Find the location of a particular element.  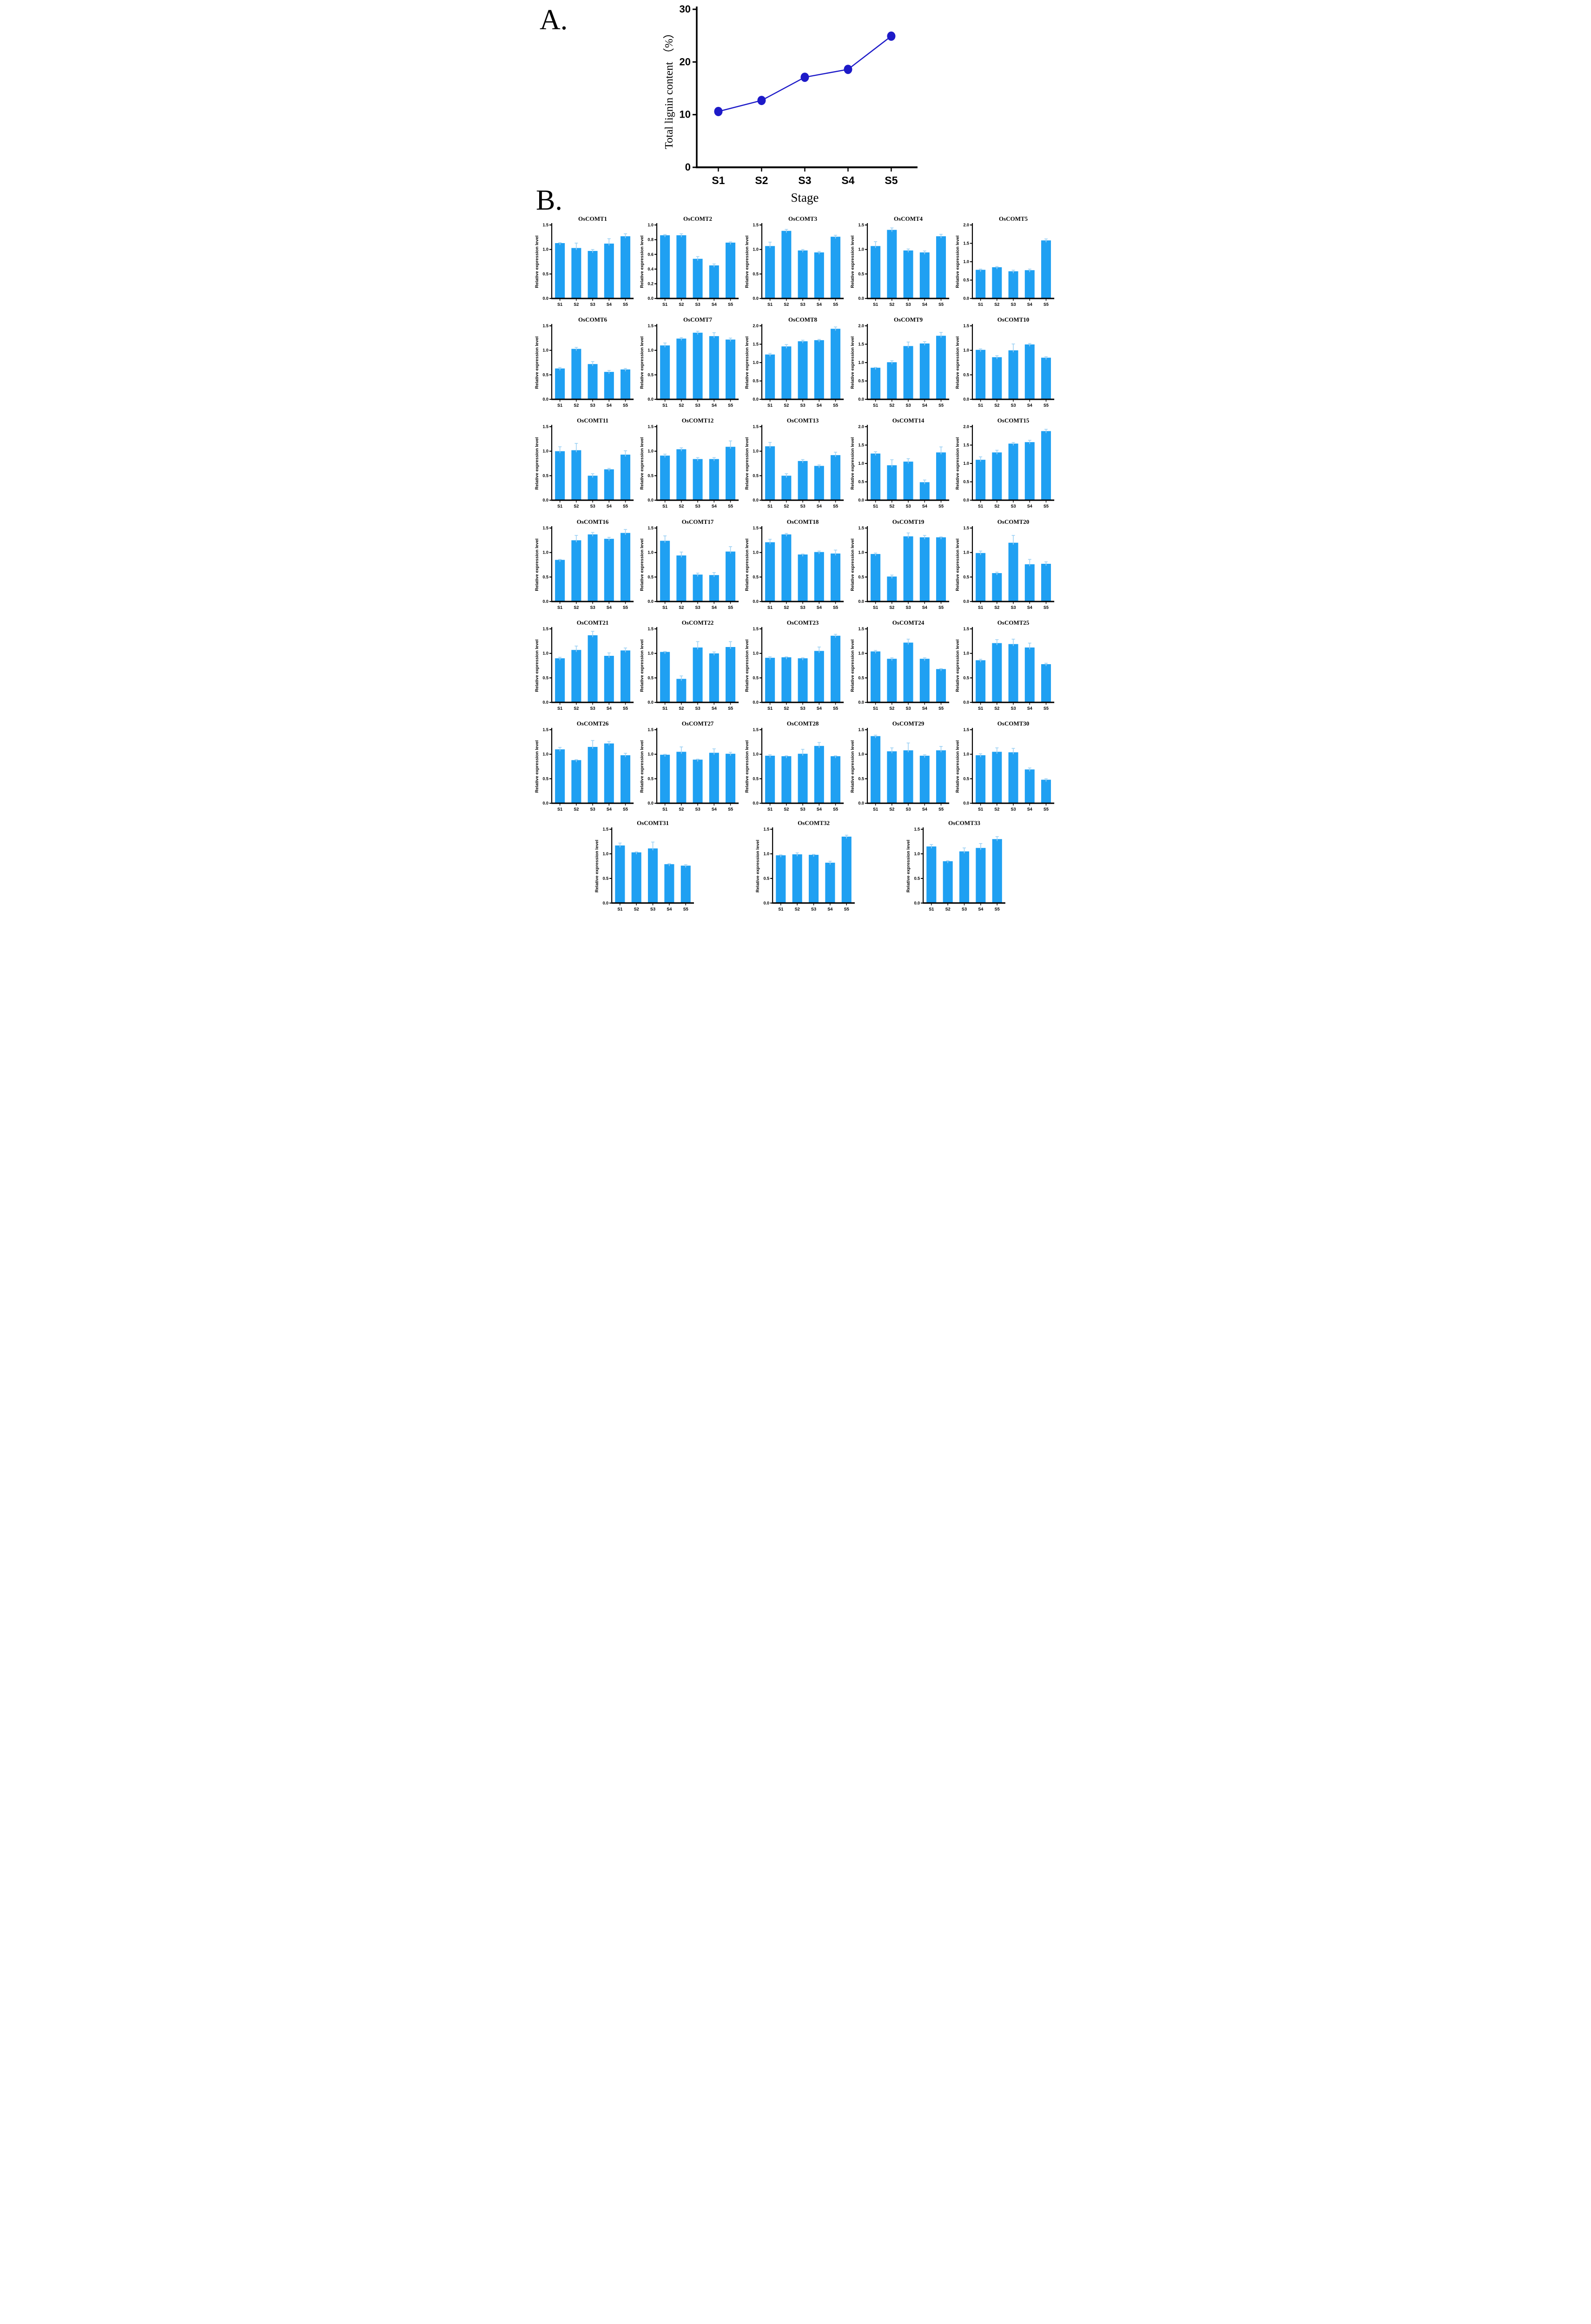

chart-title: OsCOMT29 is located at coordinates (908, 723).